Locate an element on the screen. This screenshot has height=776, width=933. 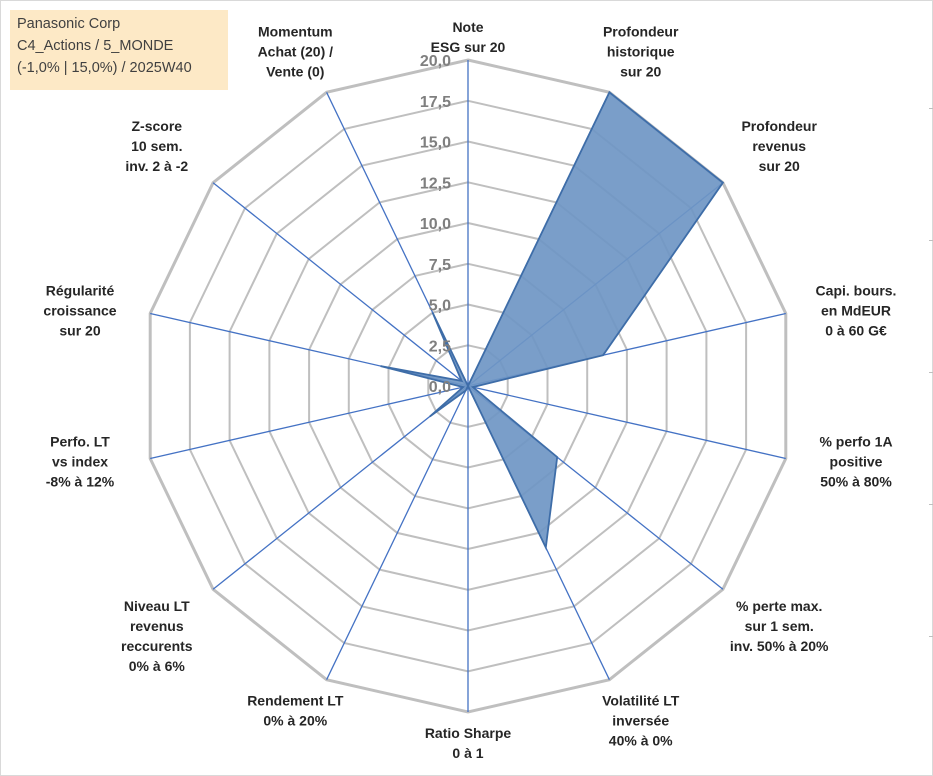
axis-label-line: sur 1 sem. is located at coordinates (779, 626).